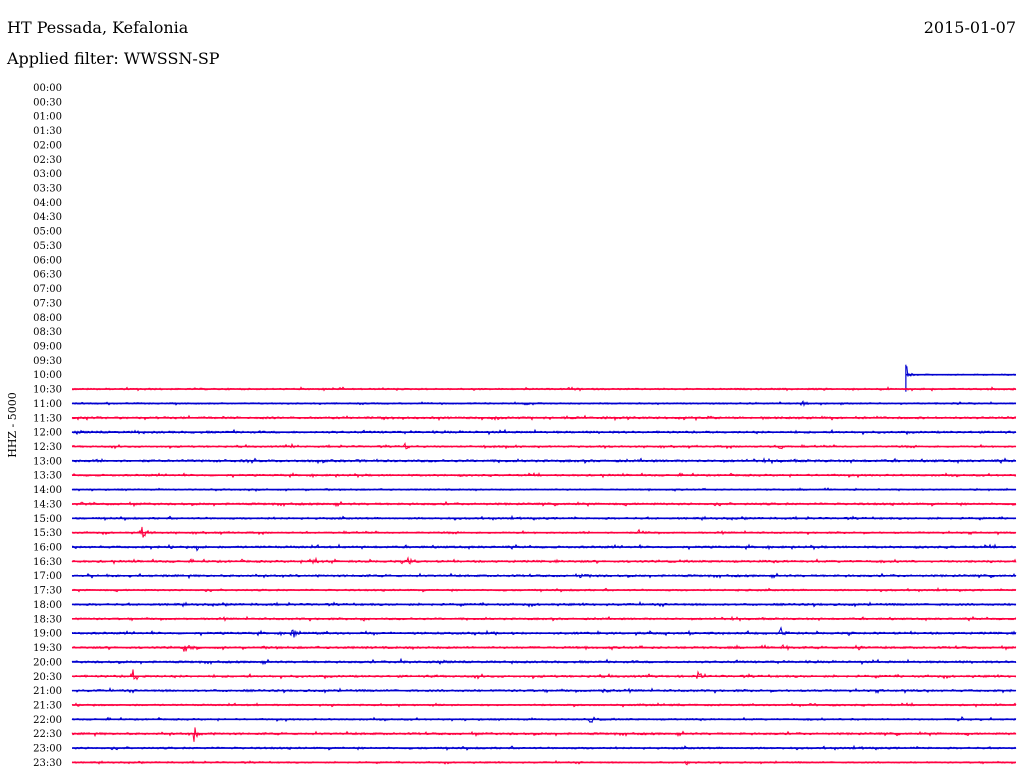 The image size is (1024, 780). Describe the element at coordinates (47, 562) in the screenshot. I see `time-tick-label: 16:30` at that location.